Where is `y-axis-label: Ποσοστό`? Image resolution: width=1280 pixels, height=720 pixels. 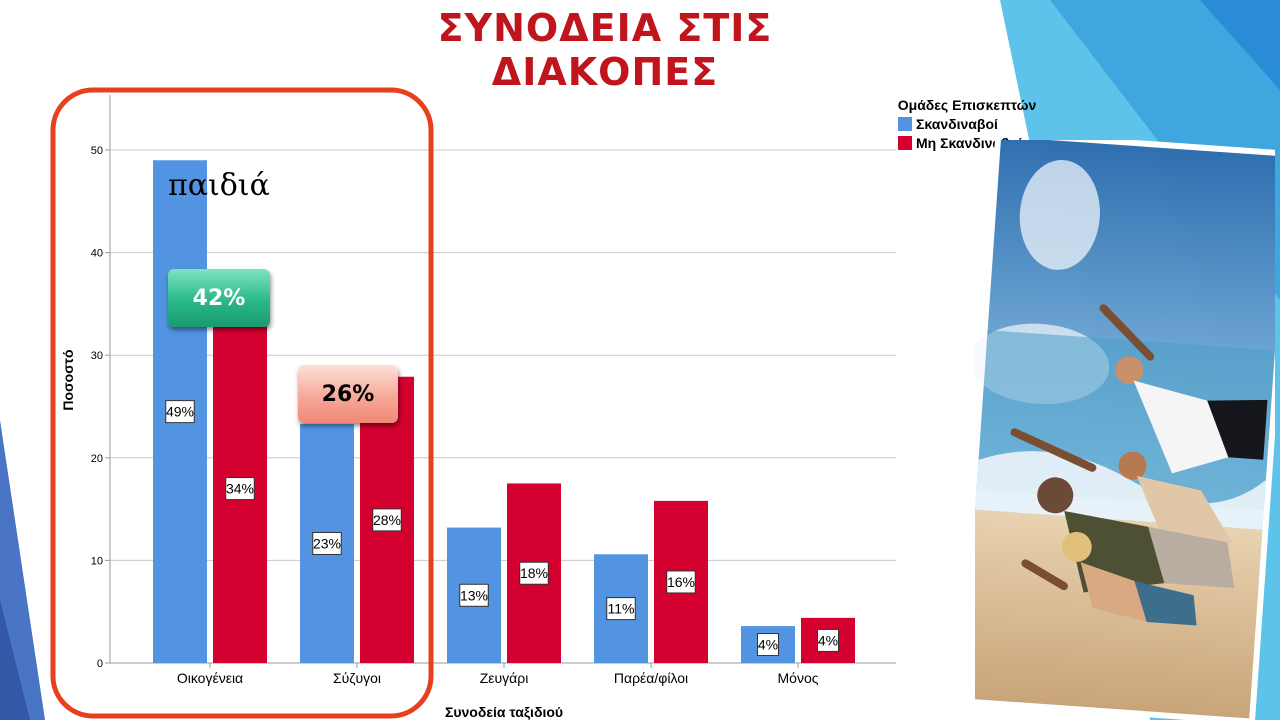
y-axis-label: Ποσοστό is located at coordinates (68, 379).